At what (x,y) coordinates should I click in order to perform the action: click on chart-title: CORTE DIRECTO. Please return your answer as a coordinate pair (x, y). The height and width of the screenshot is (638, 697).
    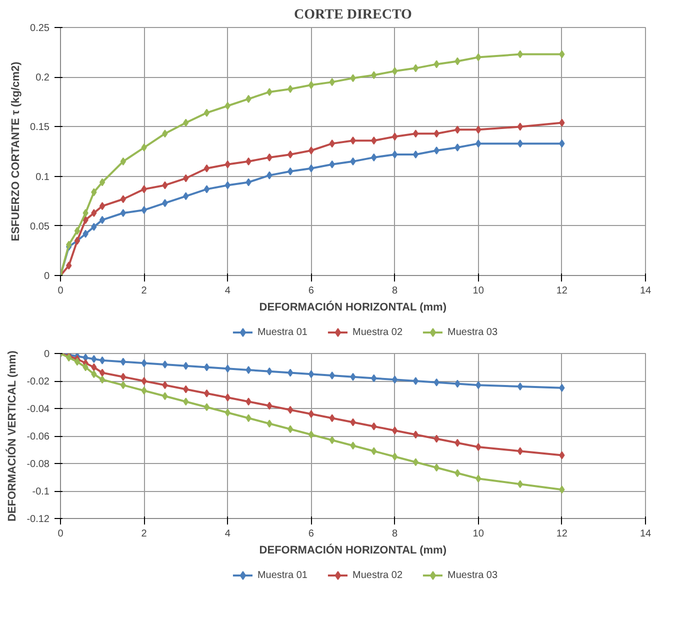
    Looking at the image, I should click on (353, 15).